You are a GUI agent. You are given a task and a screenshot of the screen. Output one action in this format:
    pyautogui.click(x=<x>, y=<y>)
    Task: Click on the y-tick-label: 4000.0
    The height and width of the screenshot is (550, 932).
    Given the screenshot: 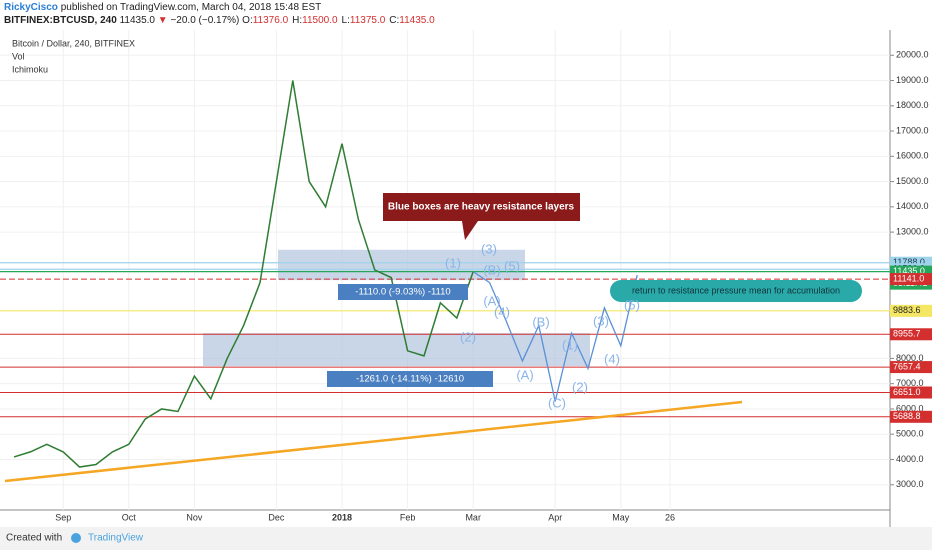 What is the action you would take?
    pyautogui.click(x=910, y=459)
    